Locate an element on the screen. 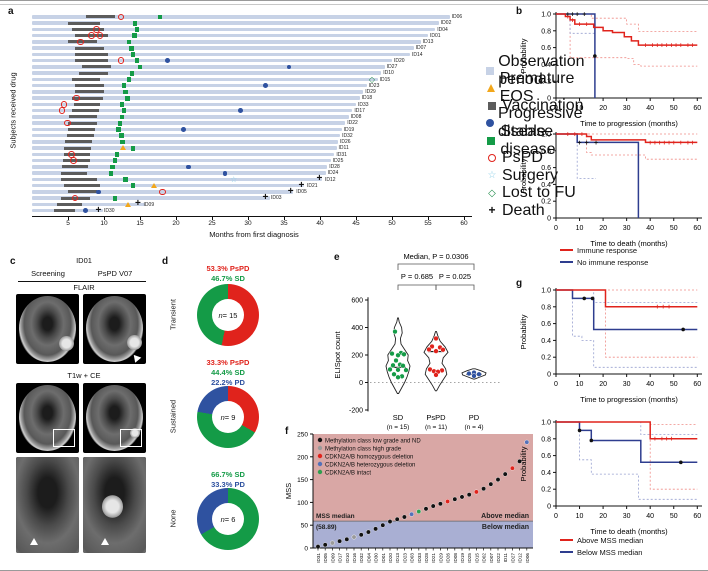  subject-id-label: ID11 is located at coordinates (343, 148).